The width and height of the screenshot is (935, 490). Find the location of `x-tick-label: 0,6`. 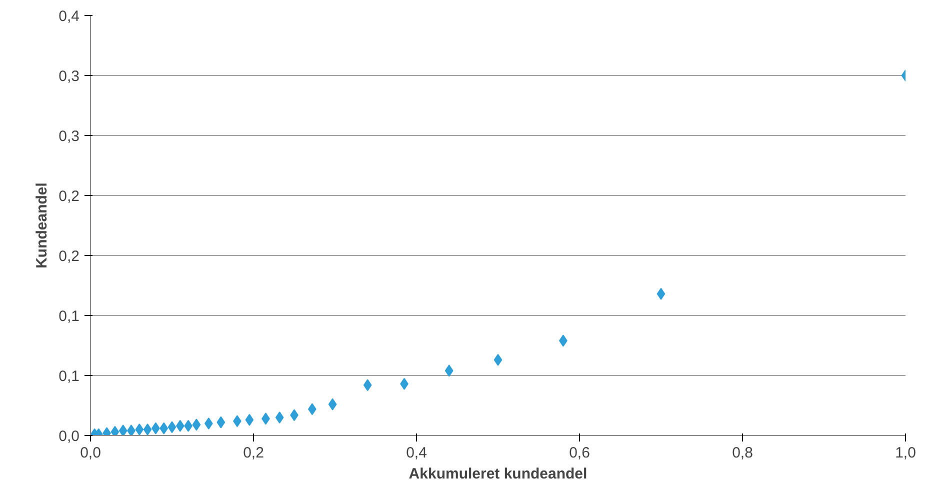

x-tick-label: 0,6 is located at coordinates (579, 453).